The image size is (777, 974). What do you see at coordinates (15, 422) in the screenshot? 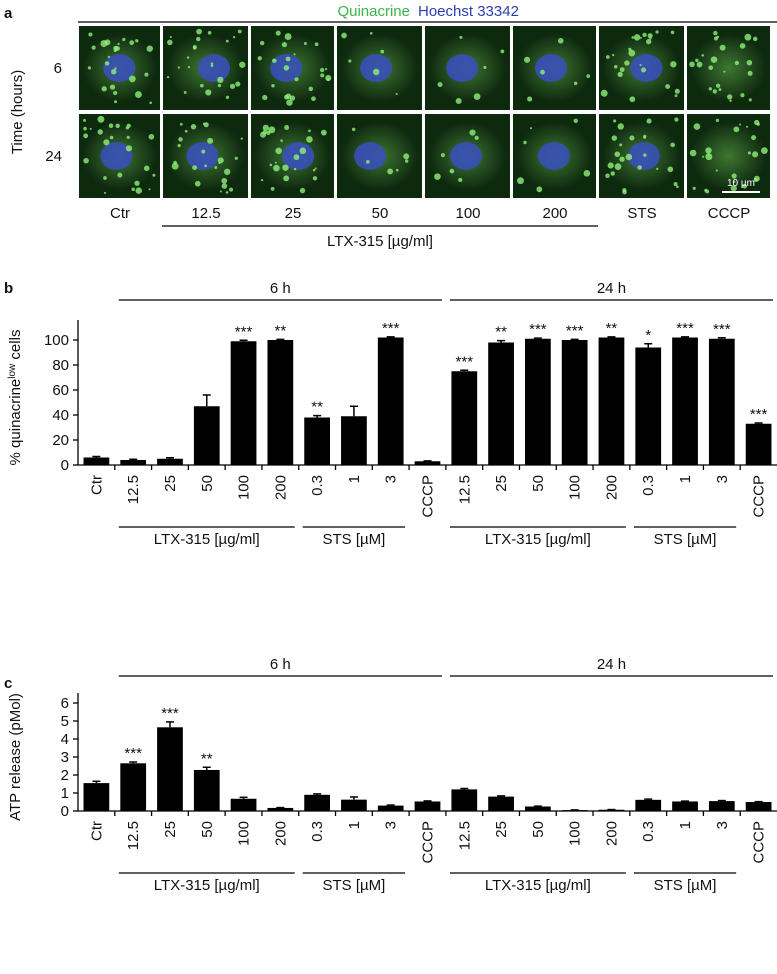
I see `y-axis-label-part: % quinacrine` at bounding box center [15, 422].